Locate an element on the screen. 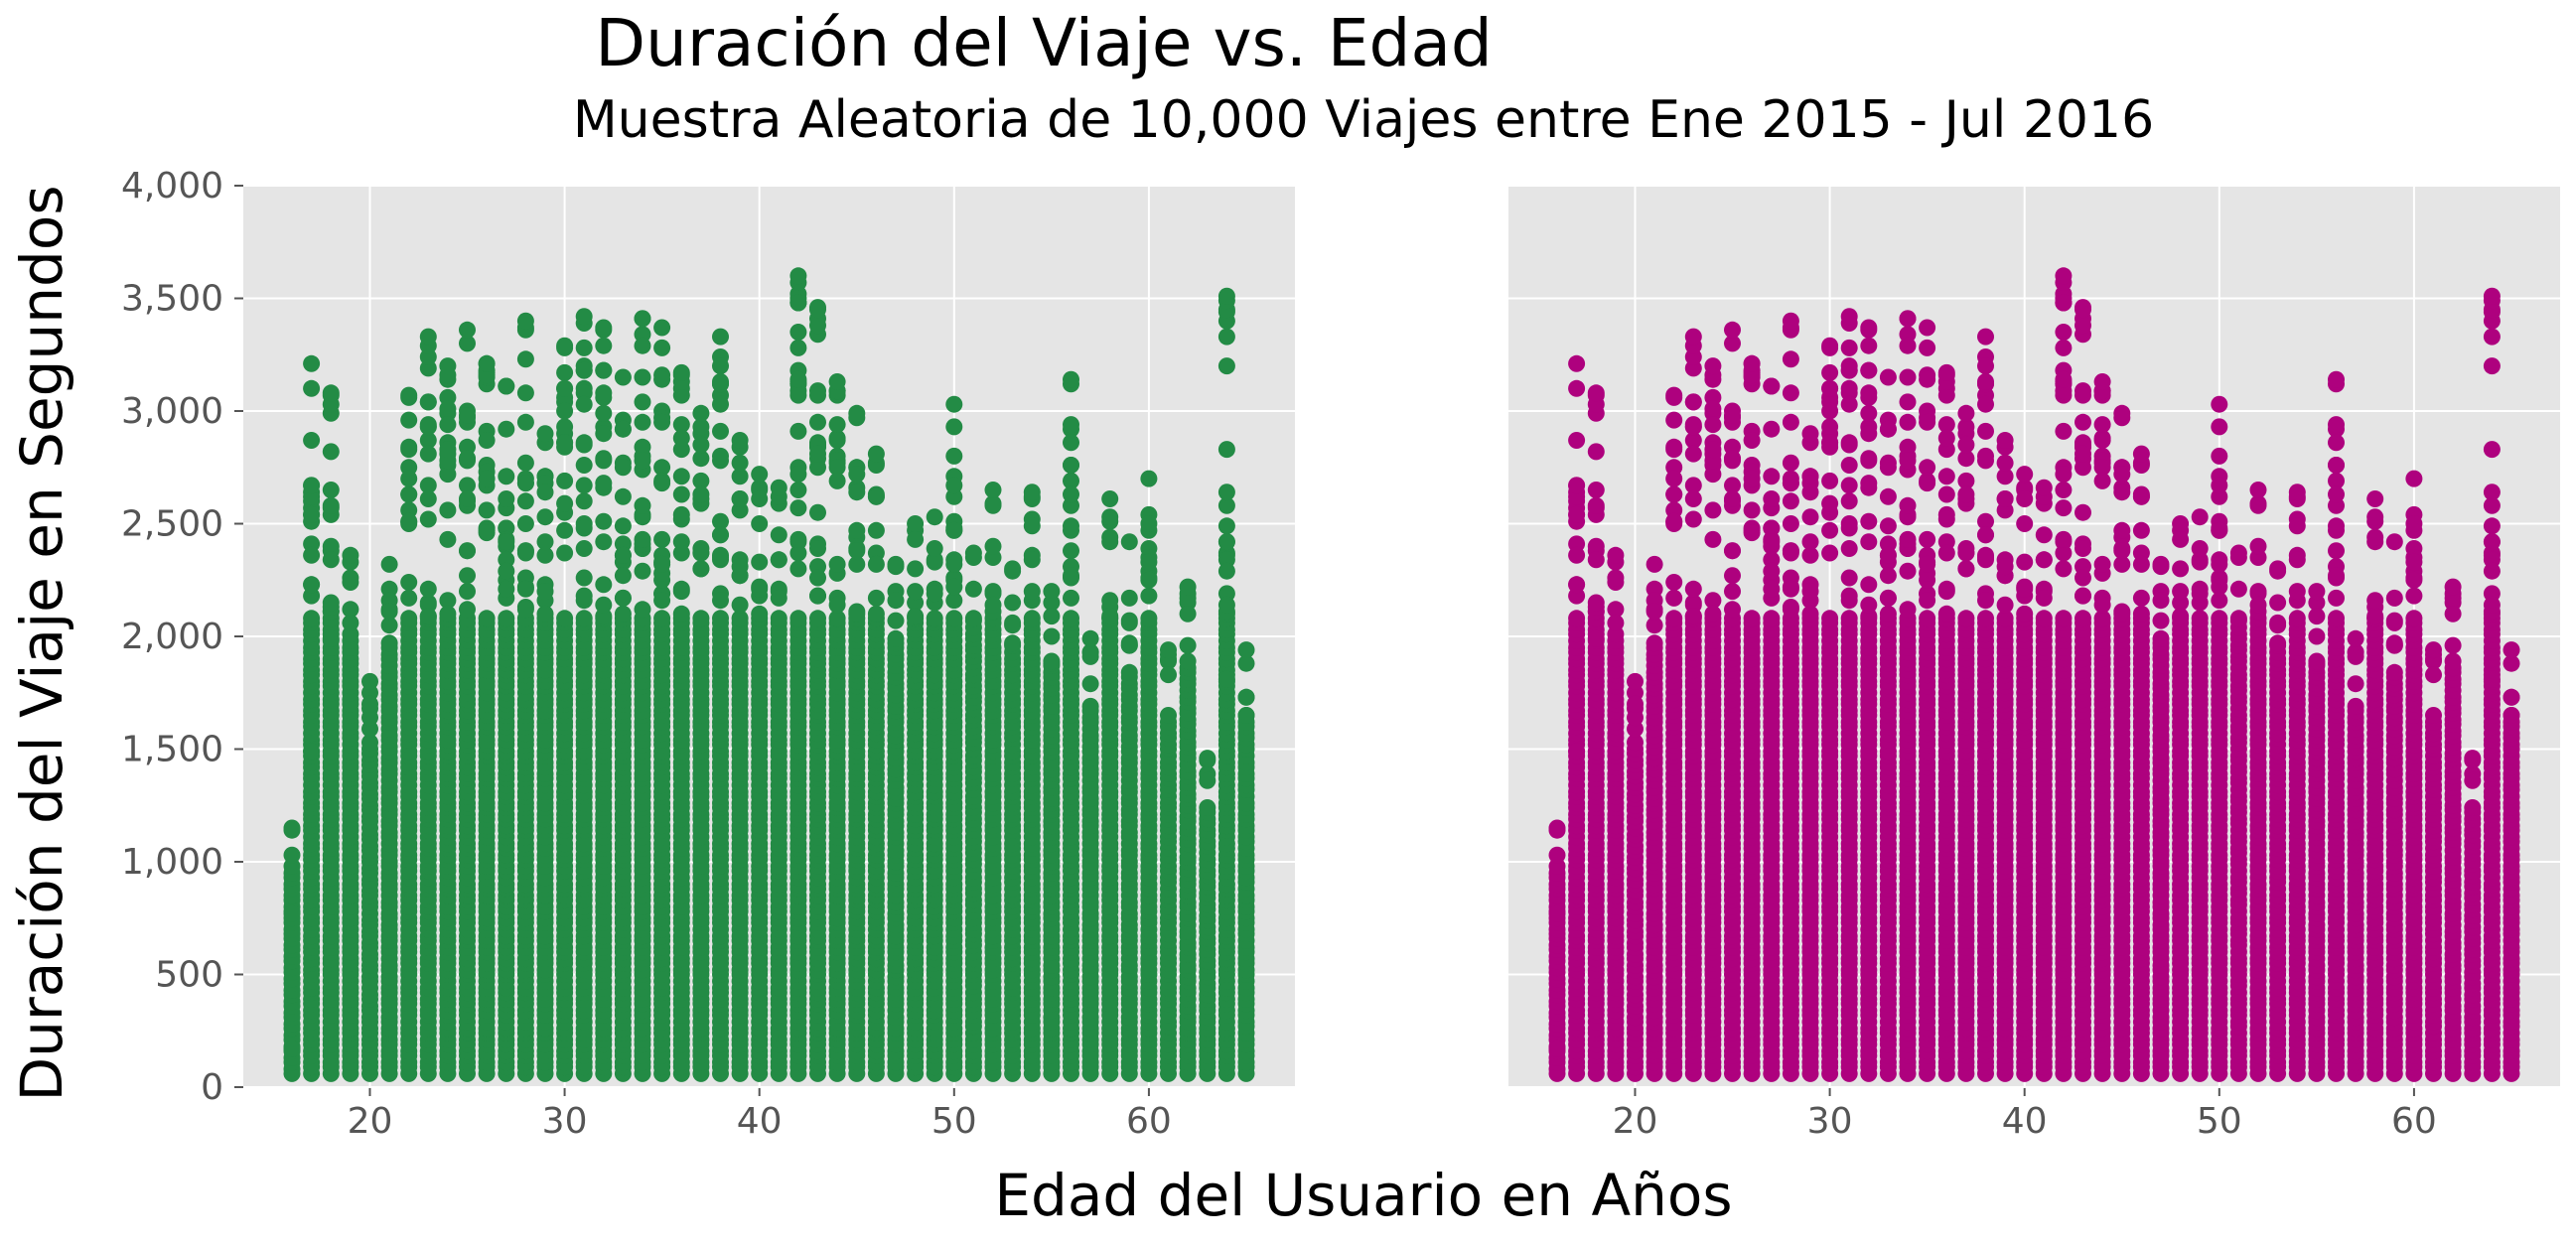 The image size is (2576, 1246). x-tick-label: 30 is located at coordinates (1830, 1122).